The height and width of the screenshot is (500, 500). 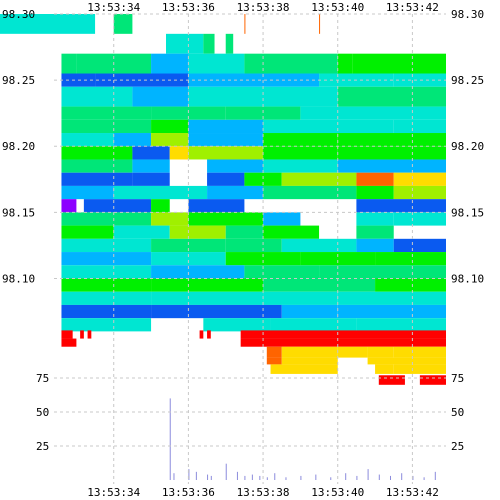 What do you see at coordinates (18, 14) in the screenshot?
I see `price-tick-left-0: 98.30` at bounding box center [18, 14].